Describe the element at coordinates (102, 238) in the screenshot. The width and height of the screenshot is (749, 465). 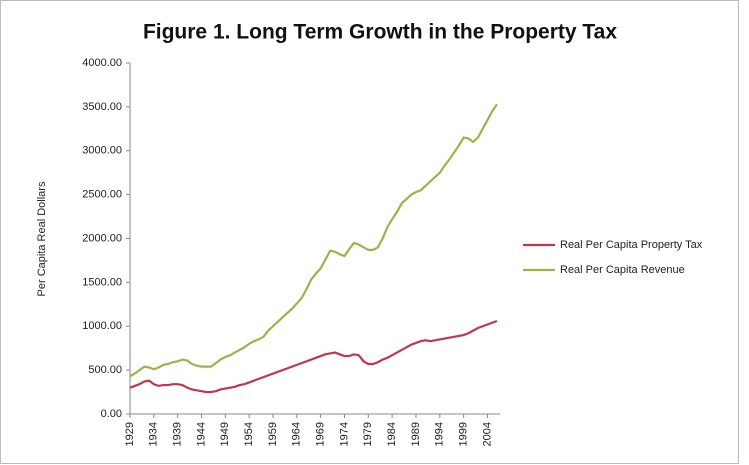
I see `y-tick-label: 2000.00` at that location.